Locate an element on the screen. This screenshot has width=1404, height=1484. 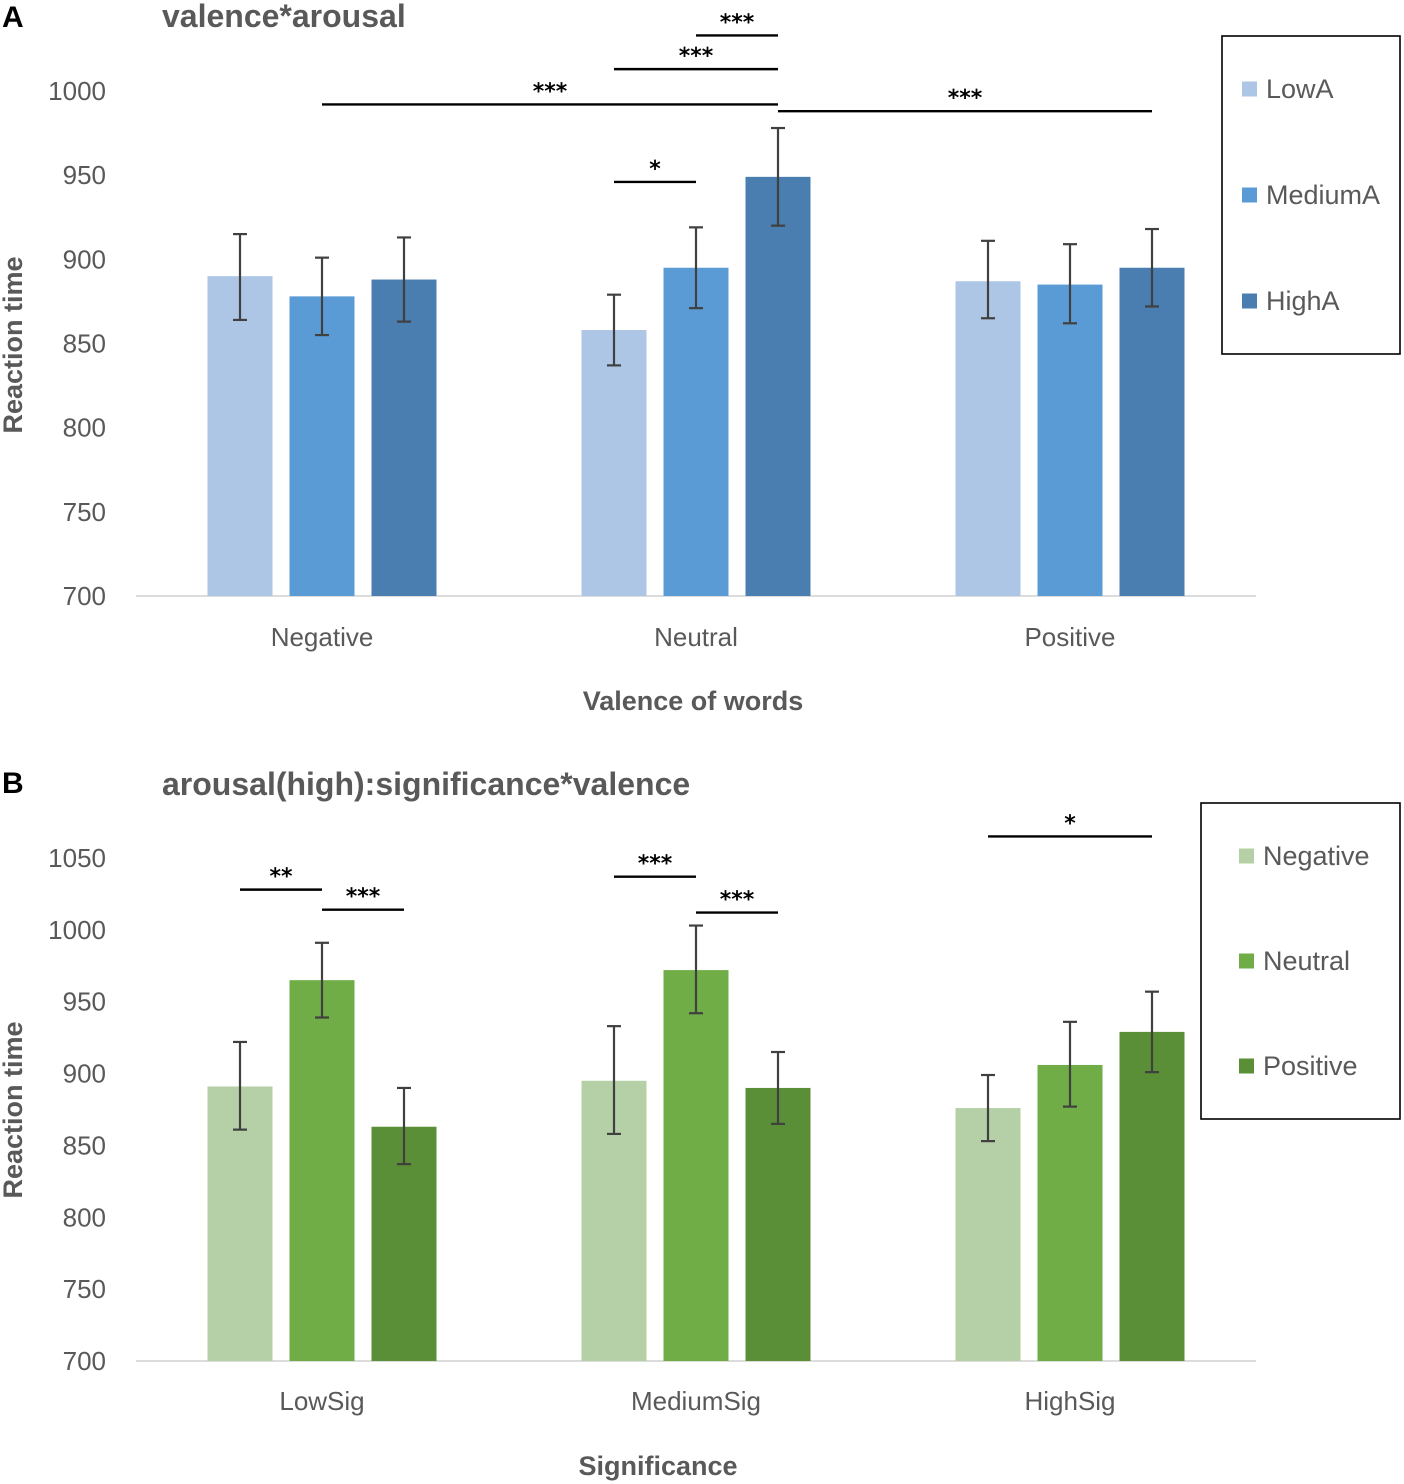
chart-a-legend-swatch-lowa is located at coordinates (1249, 89).